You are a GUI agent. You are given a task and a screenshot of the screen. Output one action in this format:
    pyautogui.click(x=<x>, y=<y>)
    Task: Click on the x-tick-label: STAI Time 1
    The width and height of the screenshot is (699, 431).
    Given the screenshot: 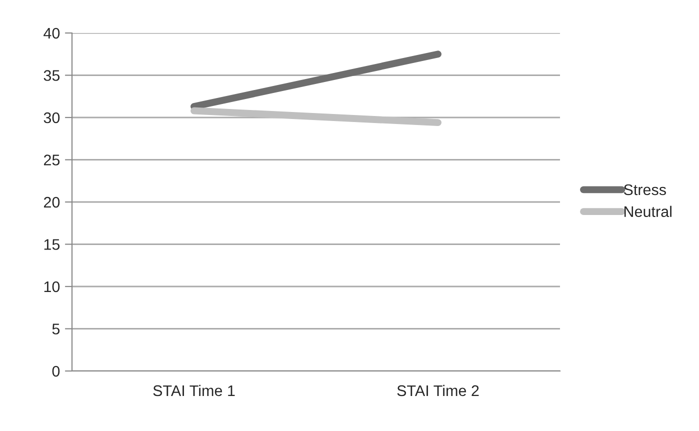 What is the action you would take?
    pyautogui.click(x=194, y=390)
    